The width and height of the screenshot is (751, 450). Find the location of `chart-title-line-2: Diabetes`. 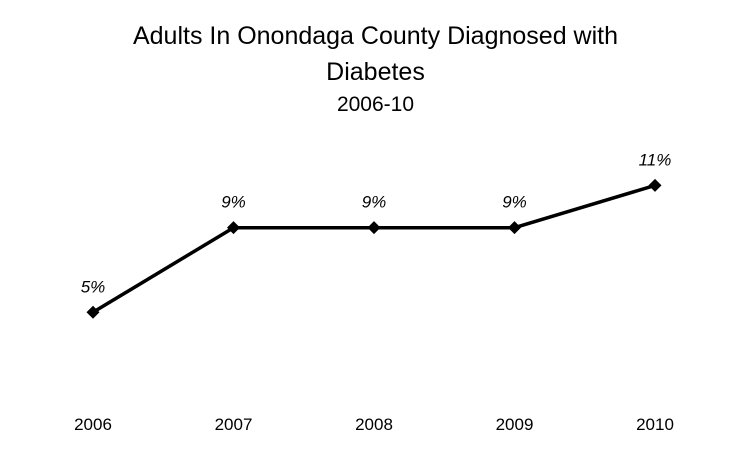

chart-title-line-2: Diabetes is located at coordinates (375, 72).